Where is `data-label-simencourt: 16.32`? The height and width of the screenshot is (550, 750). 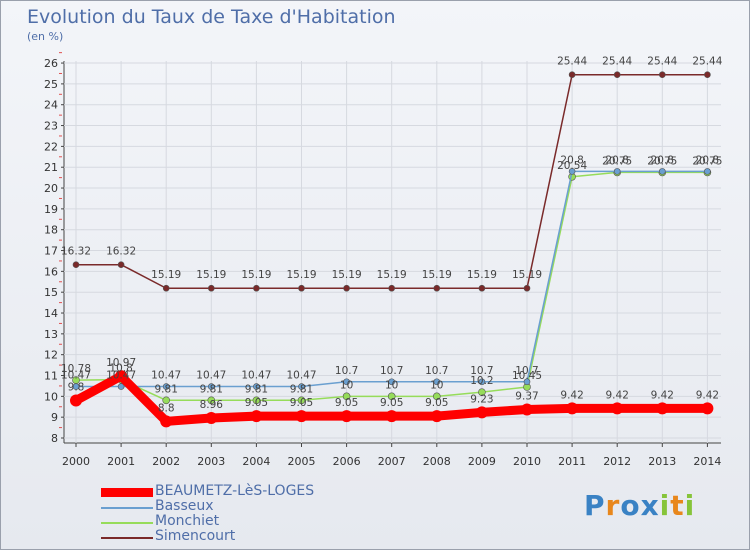
data-label-simencourt: 16.32 is located at coordinates (76, 252).